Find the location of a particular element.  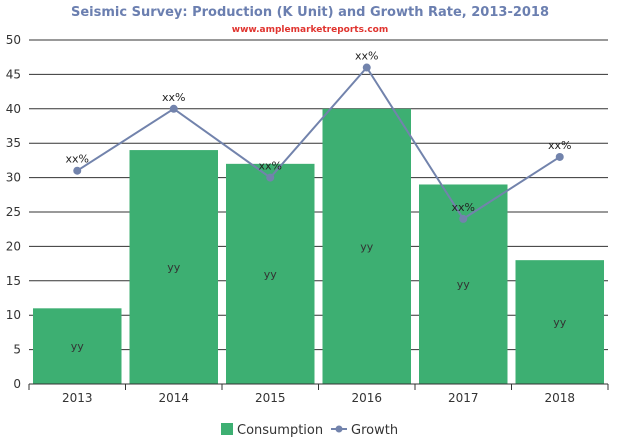

bar-2018 is located at coordinates (559, 322).